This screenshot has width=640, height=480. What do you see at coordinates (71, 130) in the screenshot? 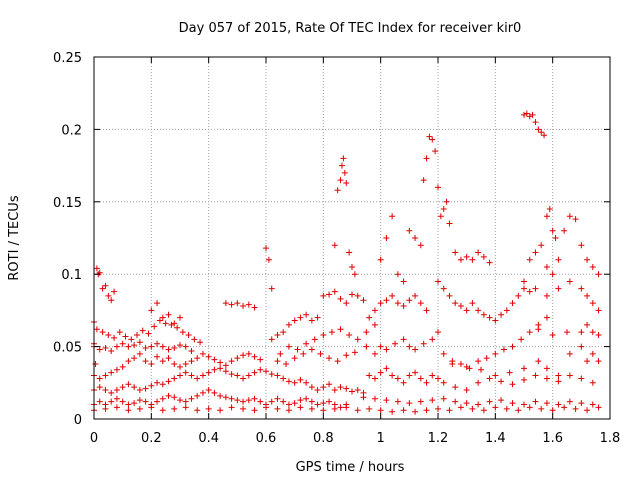
I see `y-tick-label: 0.2` at bounding box center [71, 130].